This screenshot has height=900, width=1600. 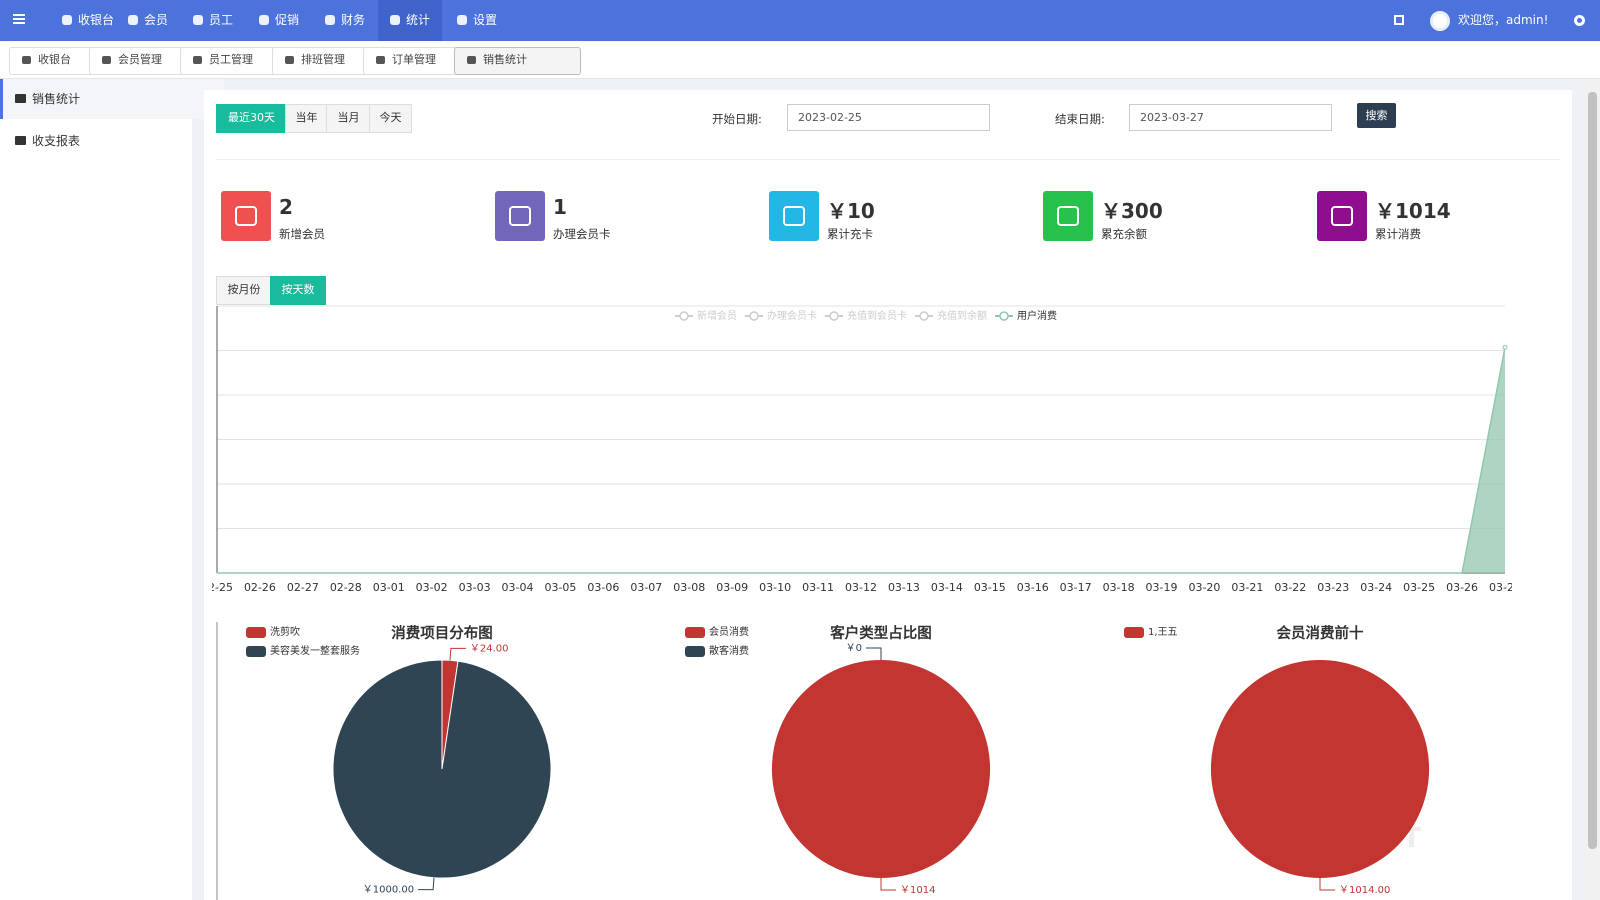 I want to click on nav-item: 统计, so click(x=410, y=20).